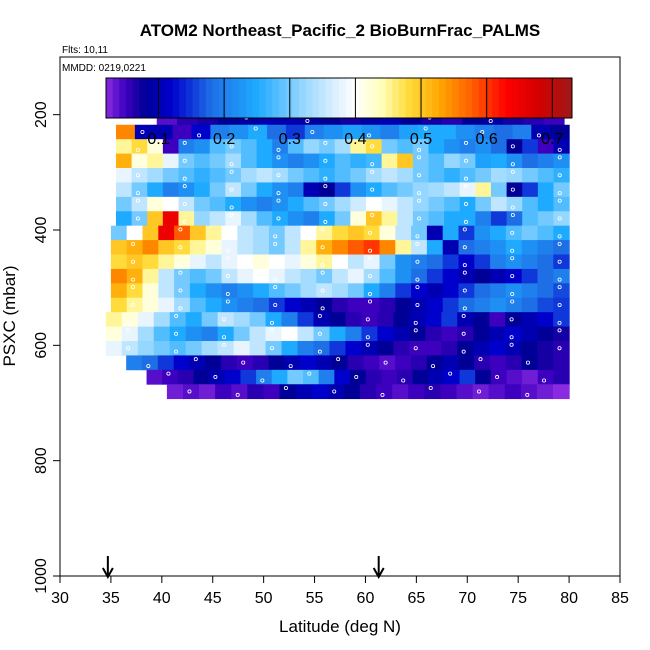 The height and width of the screenshot is (650, 650). Describe the element at coordinates (620, 598) in the screenshot. I see `x-tick-label: 85` at that location.